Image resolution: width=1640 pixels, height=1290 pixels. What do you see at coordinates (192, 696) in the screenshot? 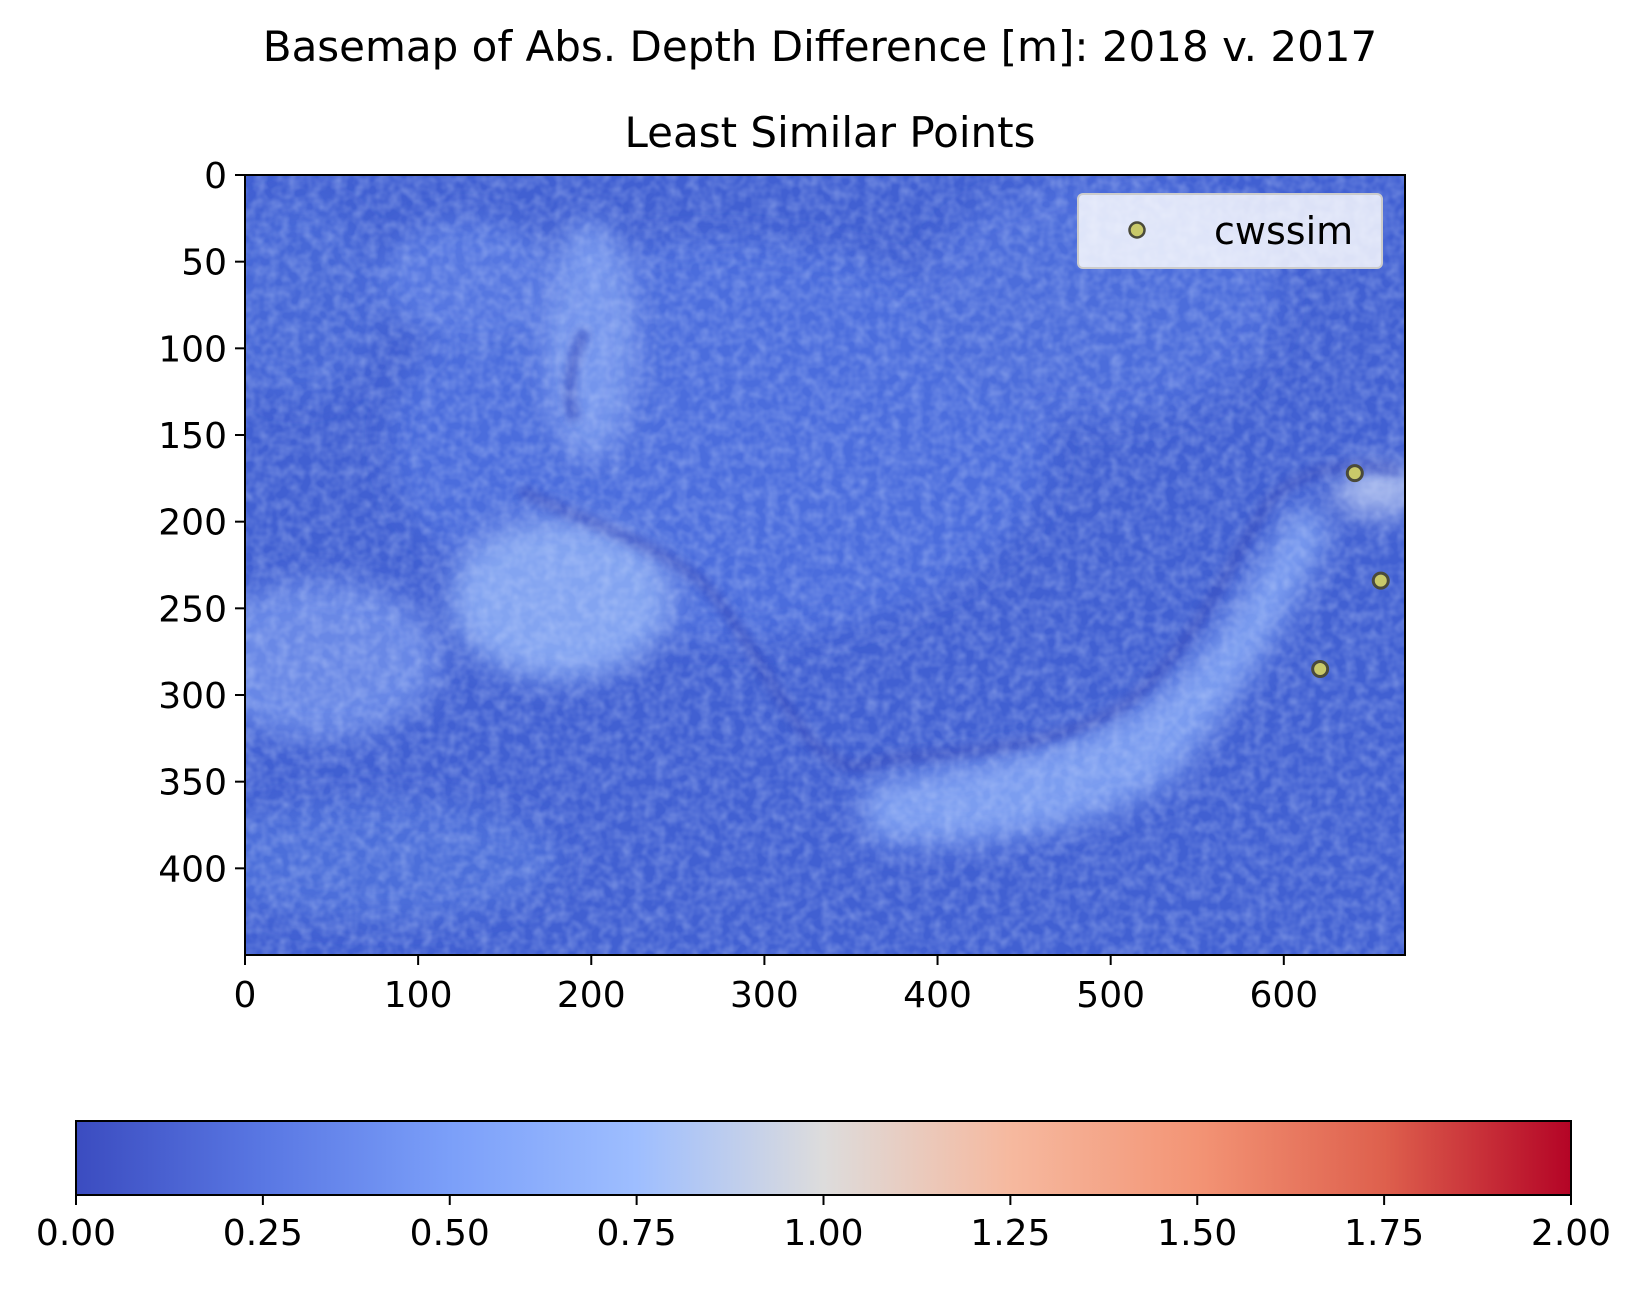
I see `y-tick-label: 300` at bounding box center [192, 696].